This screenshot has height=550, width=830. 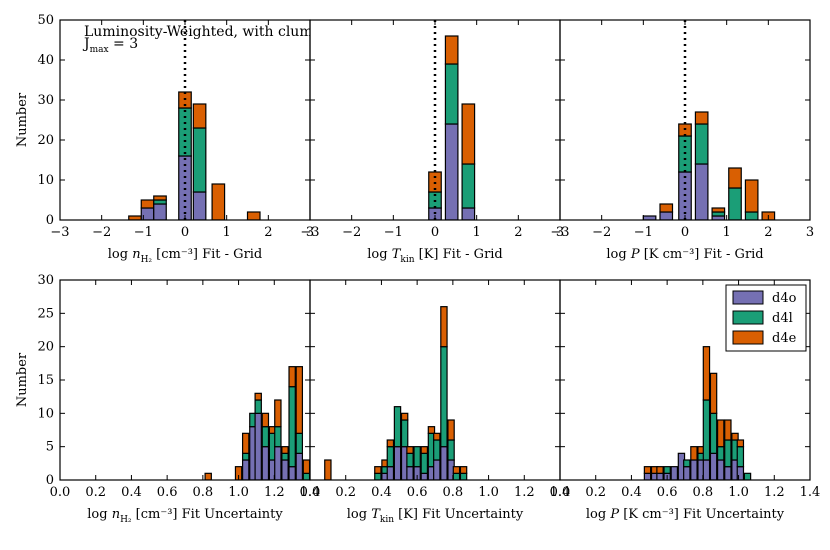 What do you see at coordinates (784, 338) in the screenshot?
I see `legend-label-d4e: d4e` at bounding box center [784, 338].